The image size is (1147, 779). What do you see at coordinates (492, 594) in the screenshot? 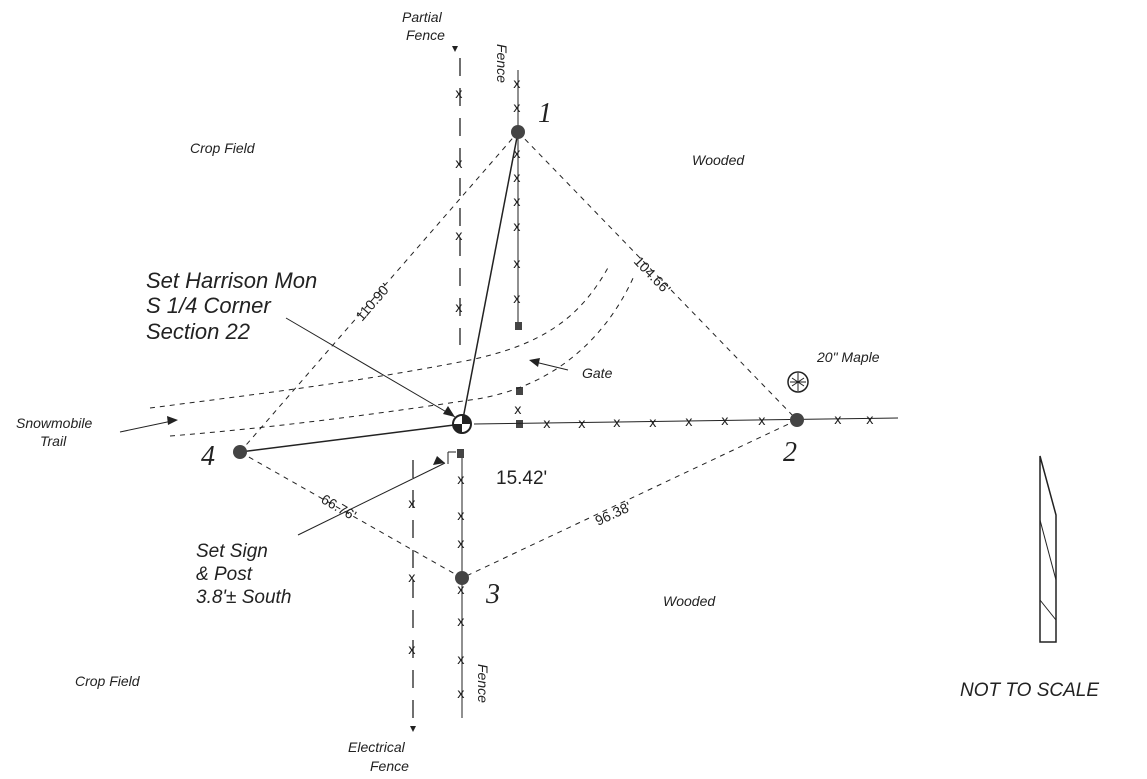
I see `point-3-label: 3` at bounding box center [492, 594].